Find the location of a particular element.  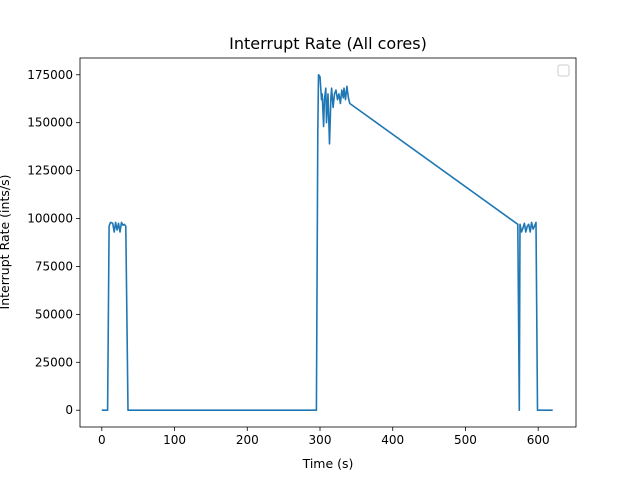

x-tick-label: 0 is located at coordinates (102, 440).